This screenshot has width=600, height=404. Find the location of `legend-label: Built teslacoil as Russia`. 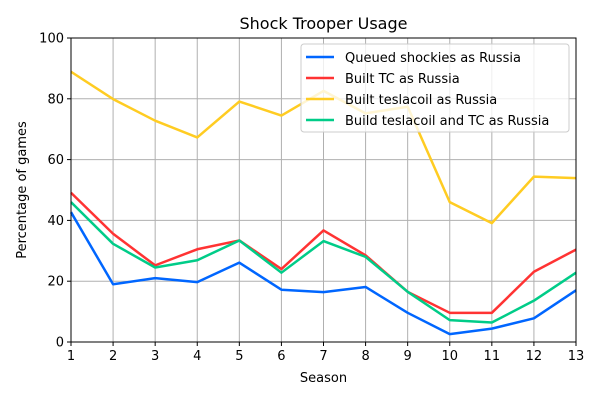

legend-label: Built teslacoil as Russia is located at coordinates (421, 100).